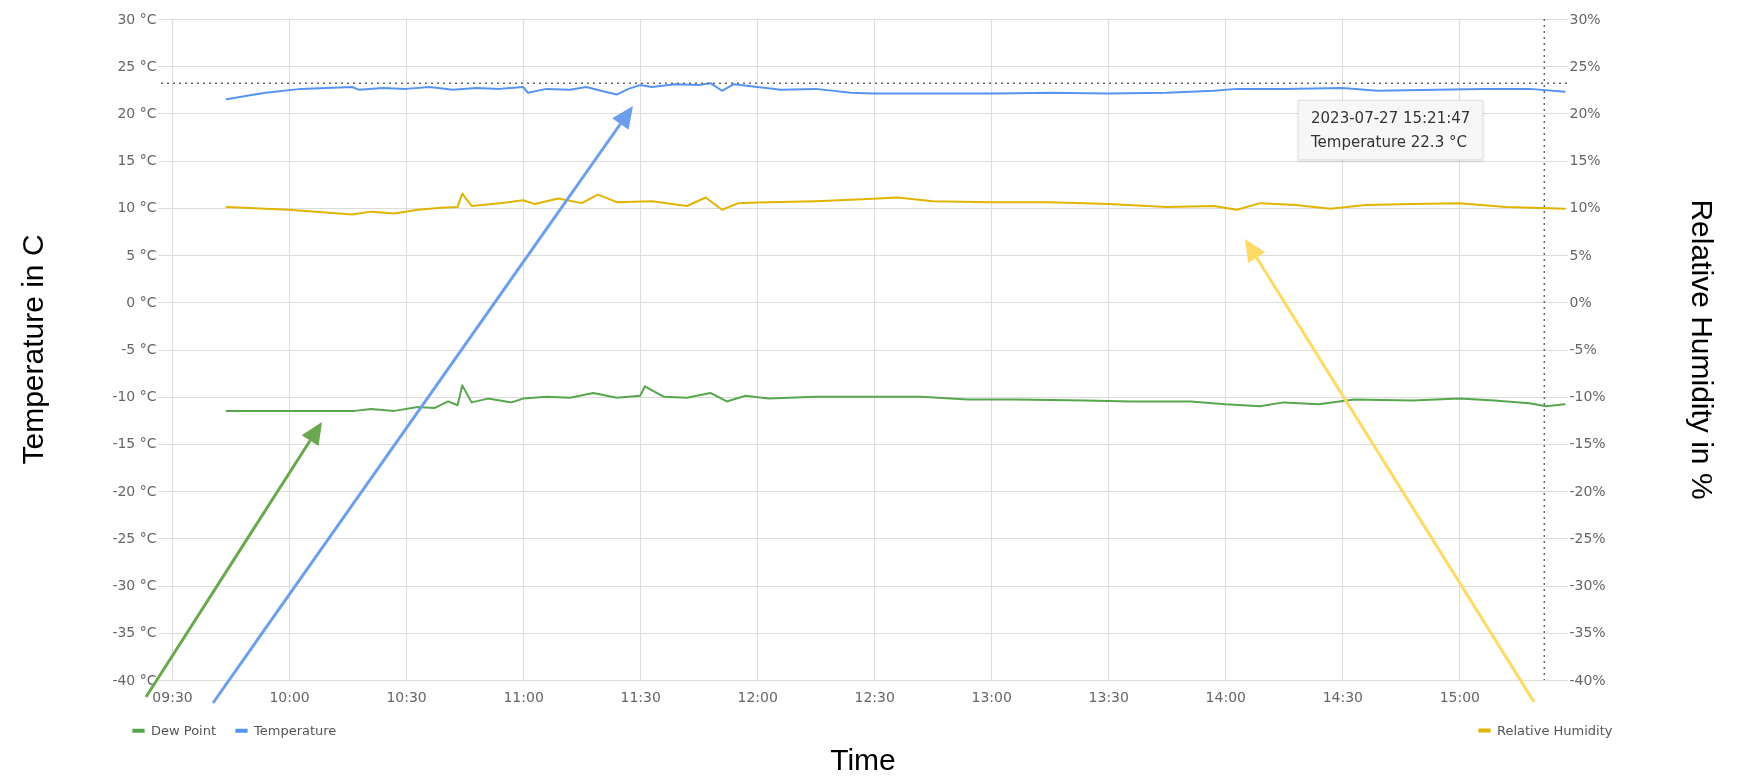  What do you see at coordinates (1585, 65) in the screenshot?
I see `y2-tick-label: 25%` at bounding box center [1585, 65].